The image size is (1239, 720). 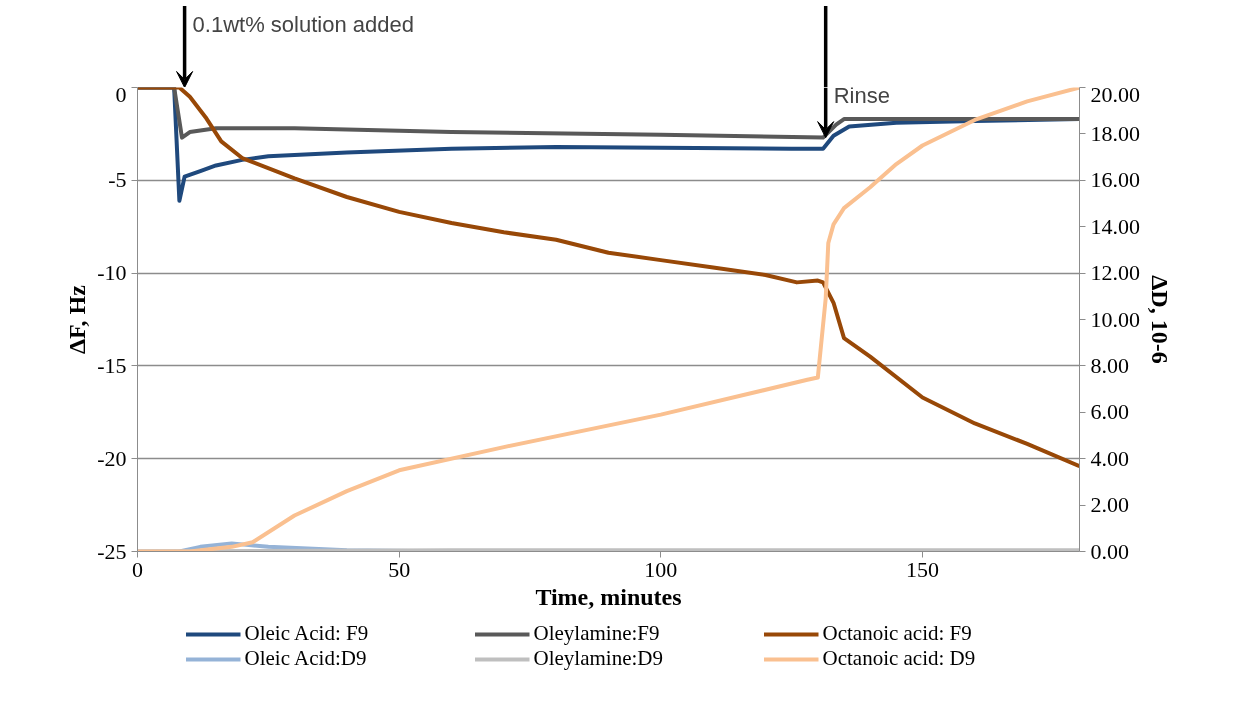 I want to click on y2-tick-label: 14.00, so click(x=1115, y=226).